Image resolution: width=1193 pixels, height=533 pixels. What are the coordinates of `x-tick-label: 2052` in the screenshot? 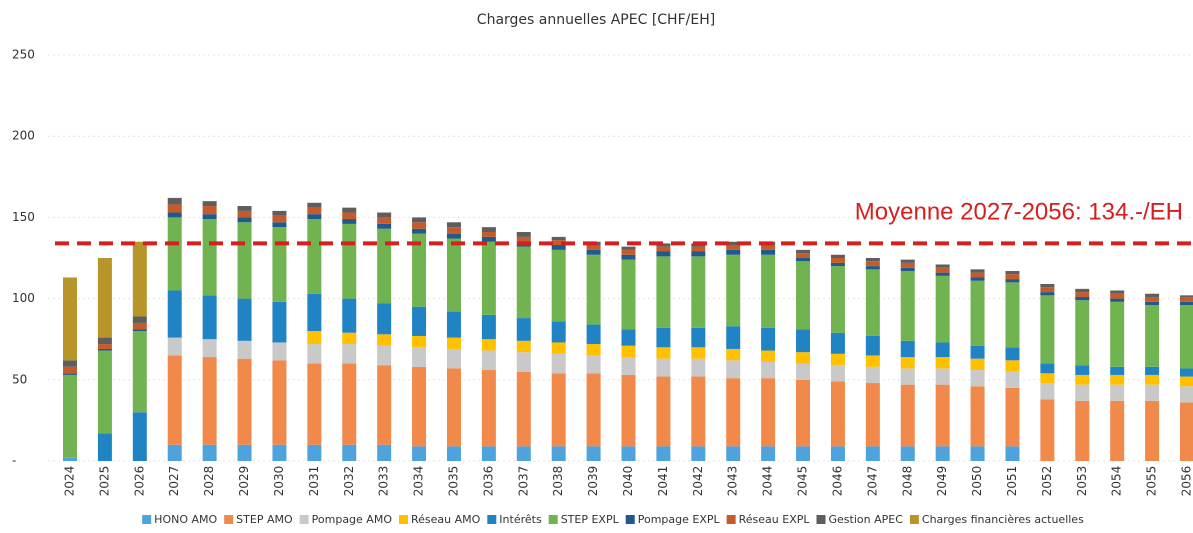 It's located at (1047, 481).